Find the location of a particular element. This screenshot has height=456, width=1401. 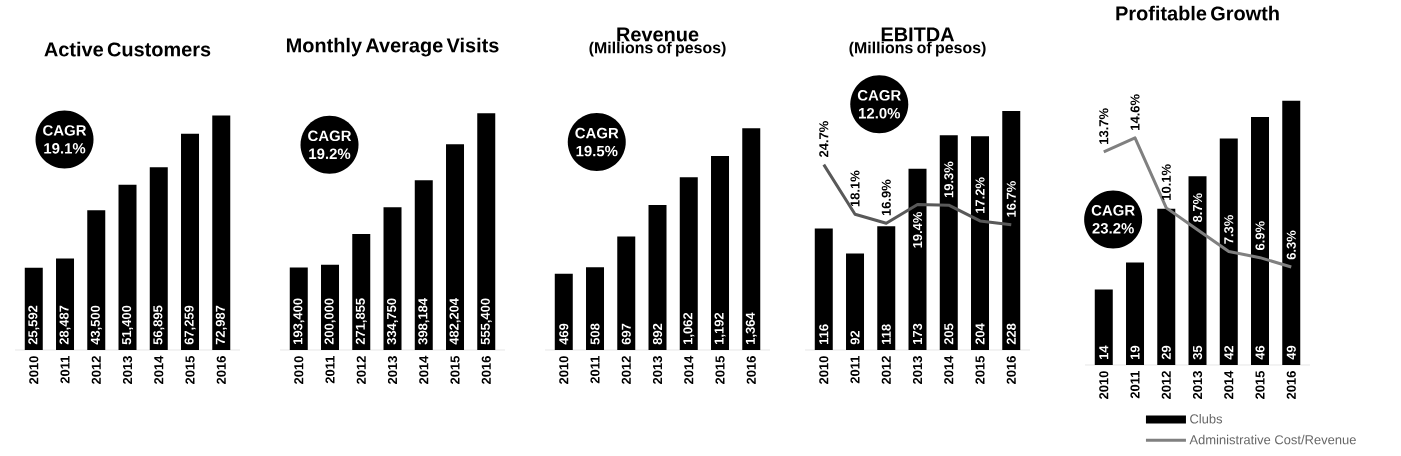

data-label: 173 is located at coordinates (917, 333).